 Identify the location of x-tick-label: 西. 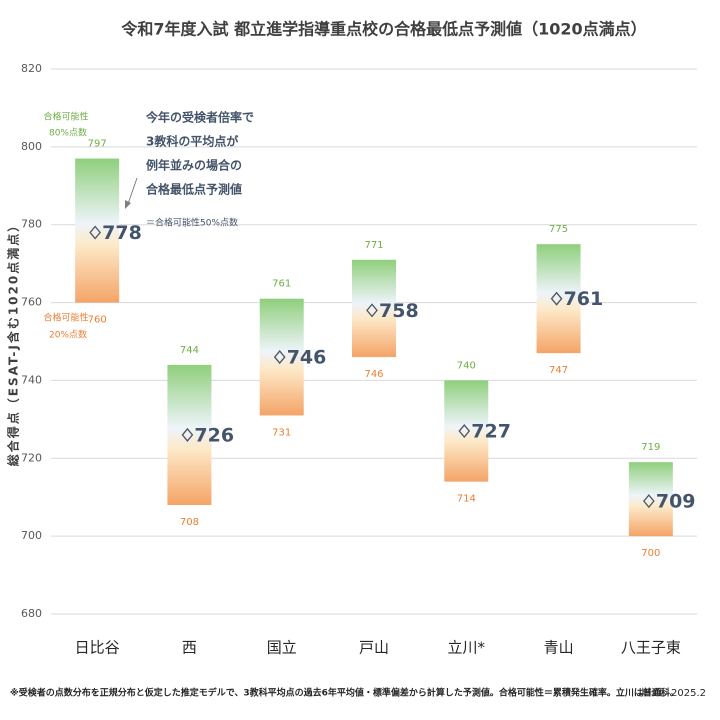
(189, 648).